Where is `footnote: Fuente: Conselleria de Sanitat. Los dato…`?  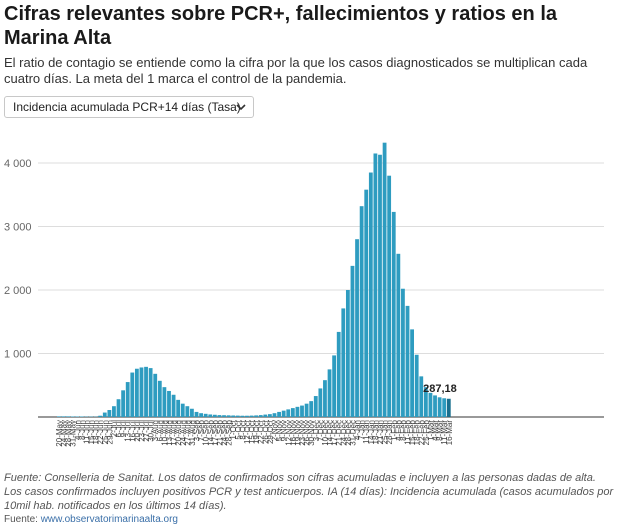
footnote: Fuente: Conselleria de Sanitat. Los dato… is located at coordinates (309, 492).